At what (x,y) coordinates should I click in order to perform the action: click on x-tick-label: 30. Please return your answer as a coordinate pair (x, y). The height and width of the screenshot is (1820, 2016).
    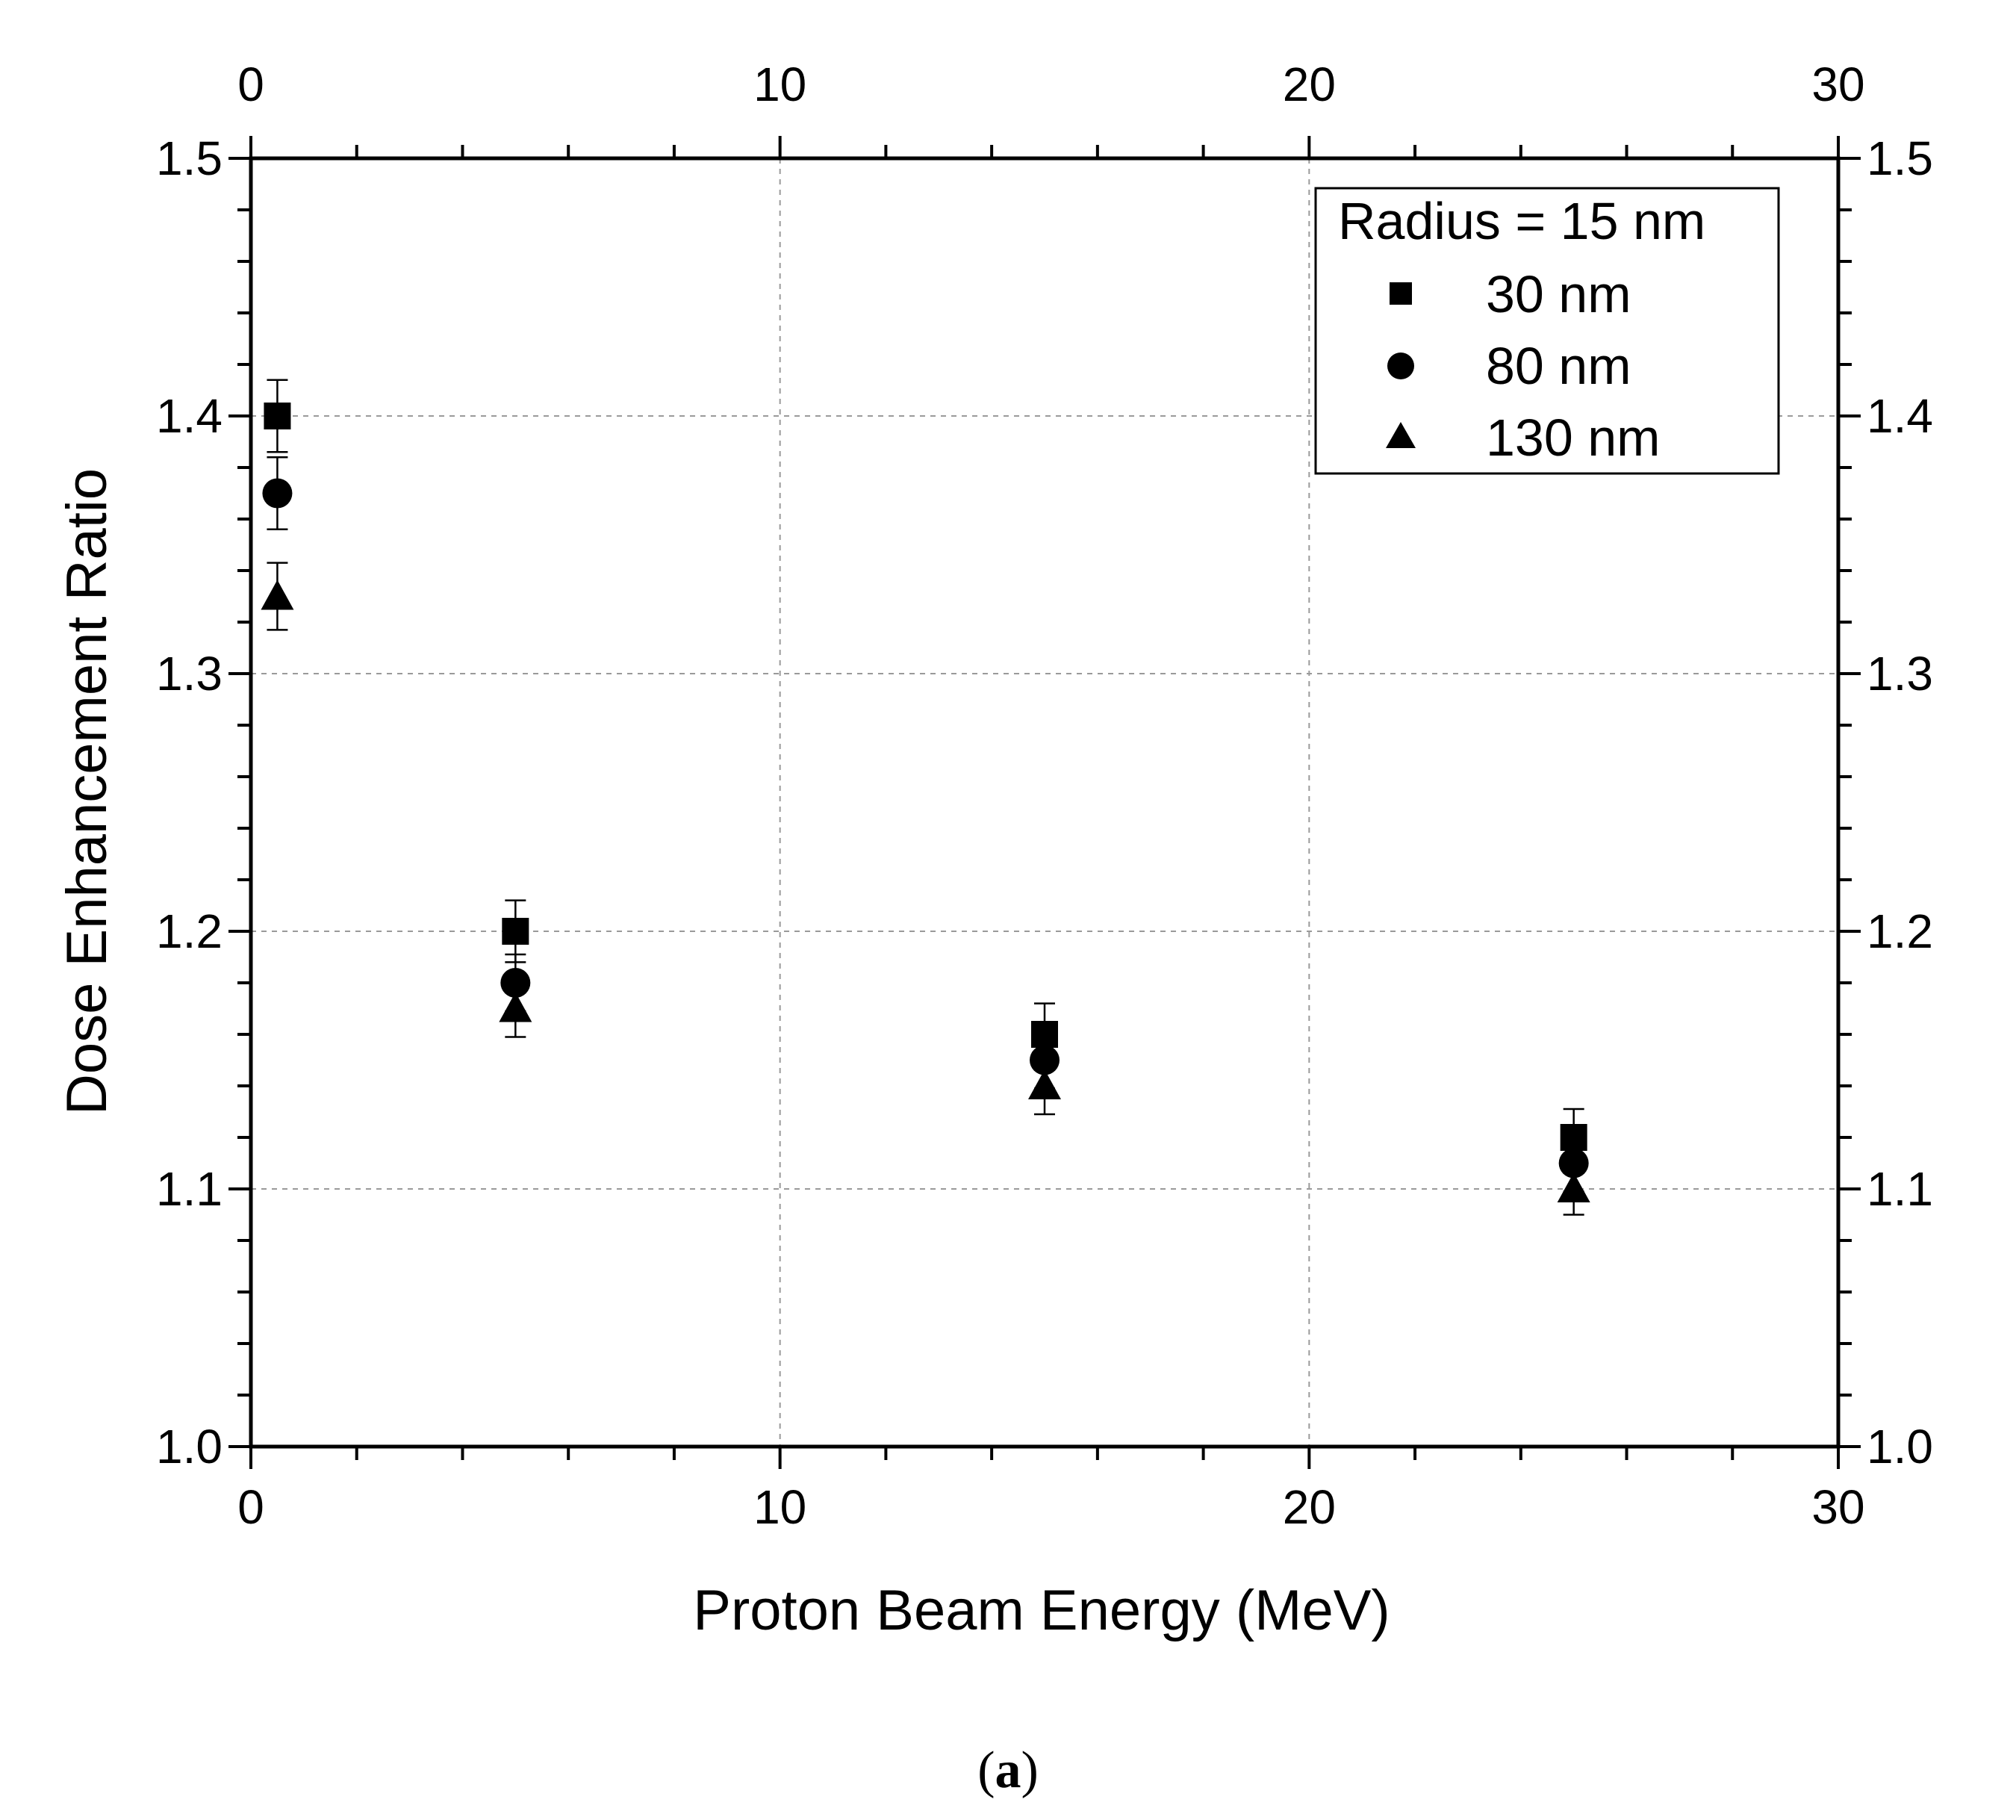
    Looking at the image, I should click on (1837, 1507).